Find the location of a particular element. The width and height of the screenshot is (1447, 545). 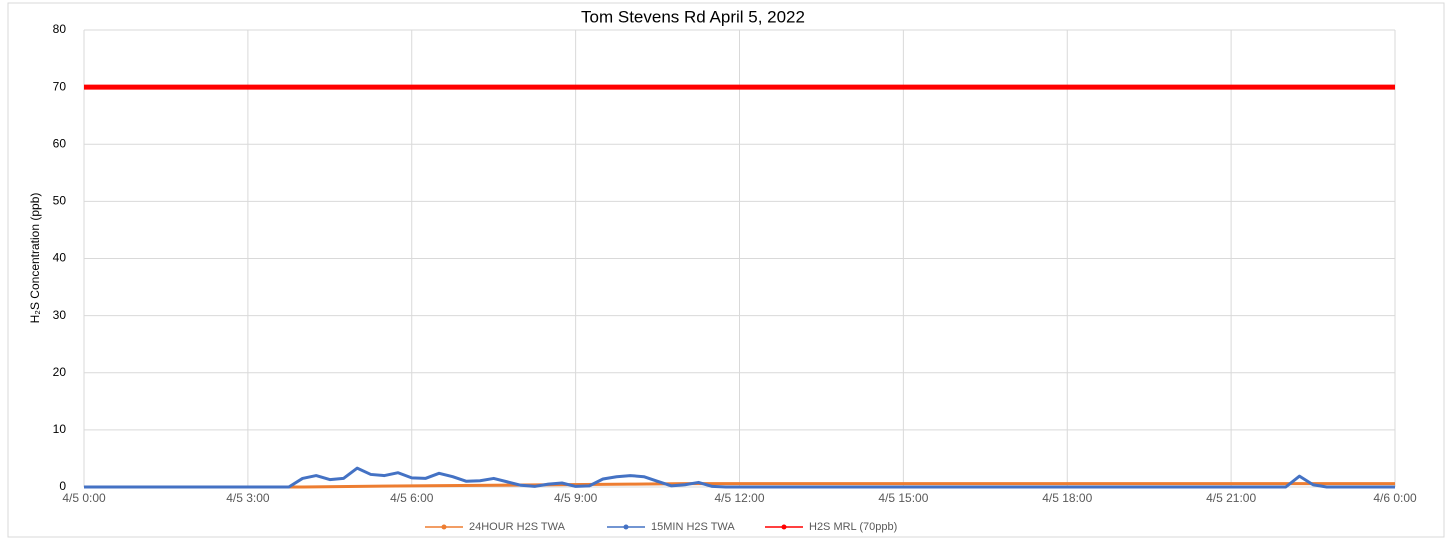

x-tick-label: 4/5 0:00 is located at coordinates (84, 498).